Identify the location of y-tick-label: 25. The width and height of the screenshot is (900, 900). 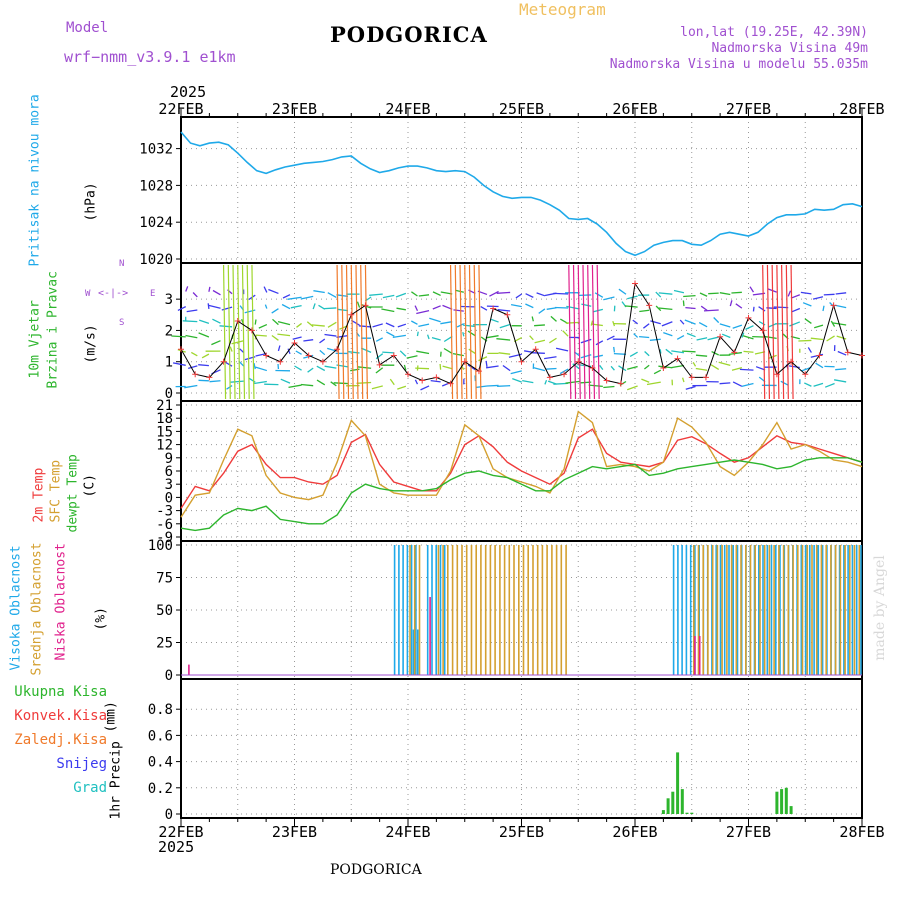
(164, 644).